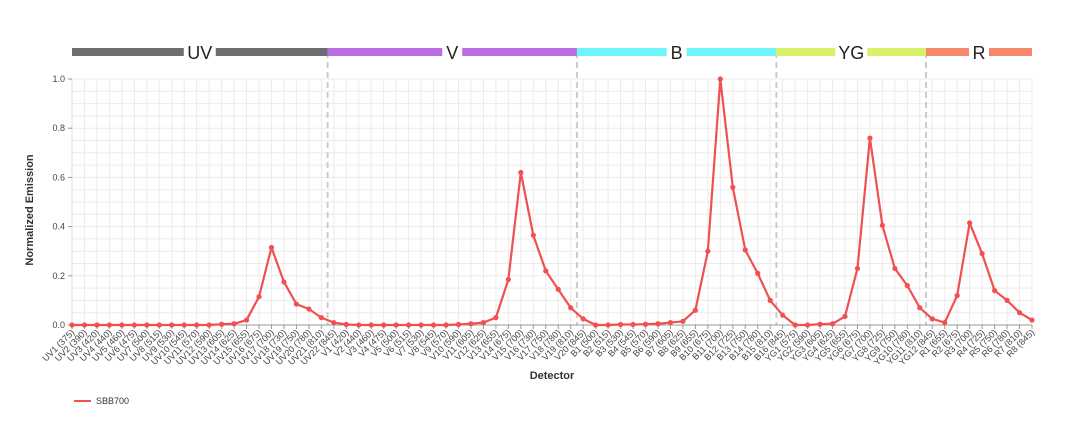 This screenshot has height=424, width=1071. What do you see at coordinates (806, 52) in the screenshot?
I see `band-segment-yg` at bounding box center [806, 52].